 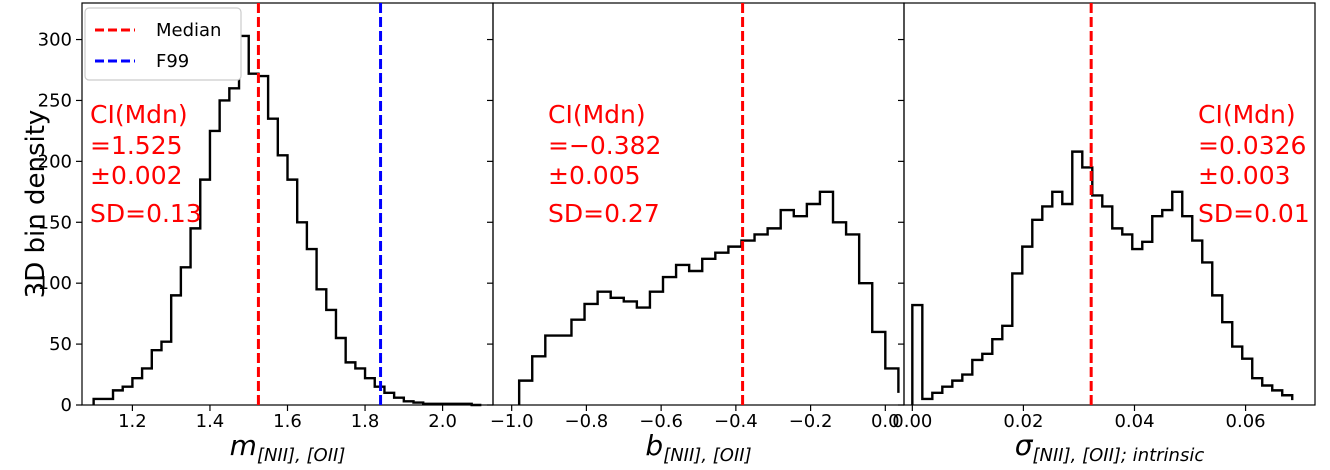 What do you see at coordinates (1254, 213) in the screenshot?
I see `annotation-line-sigma: SD=0.01` at bounding box center [1254, 213].